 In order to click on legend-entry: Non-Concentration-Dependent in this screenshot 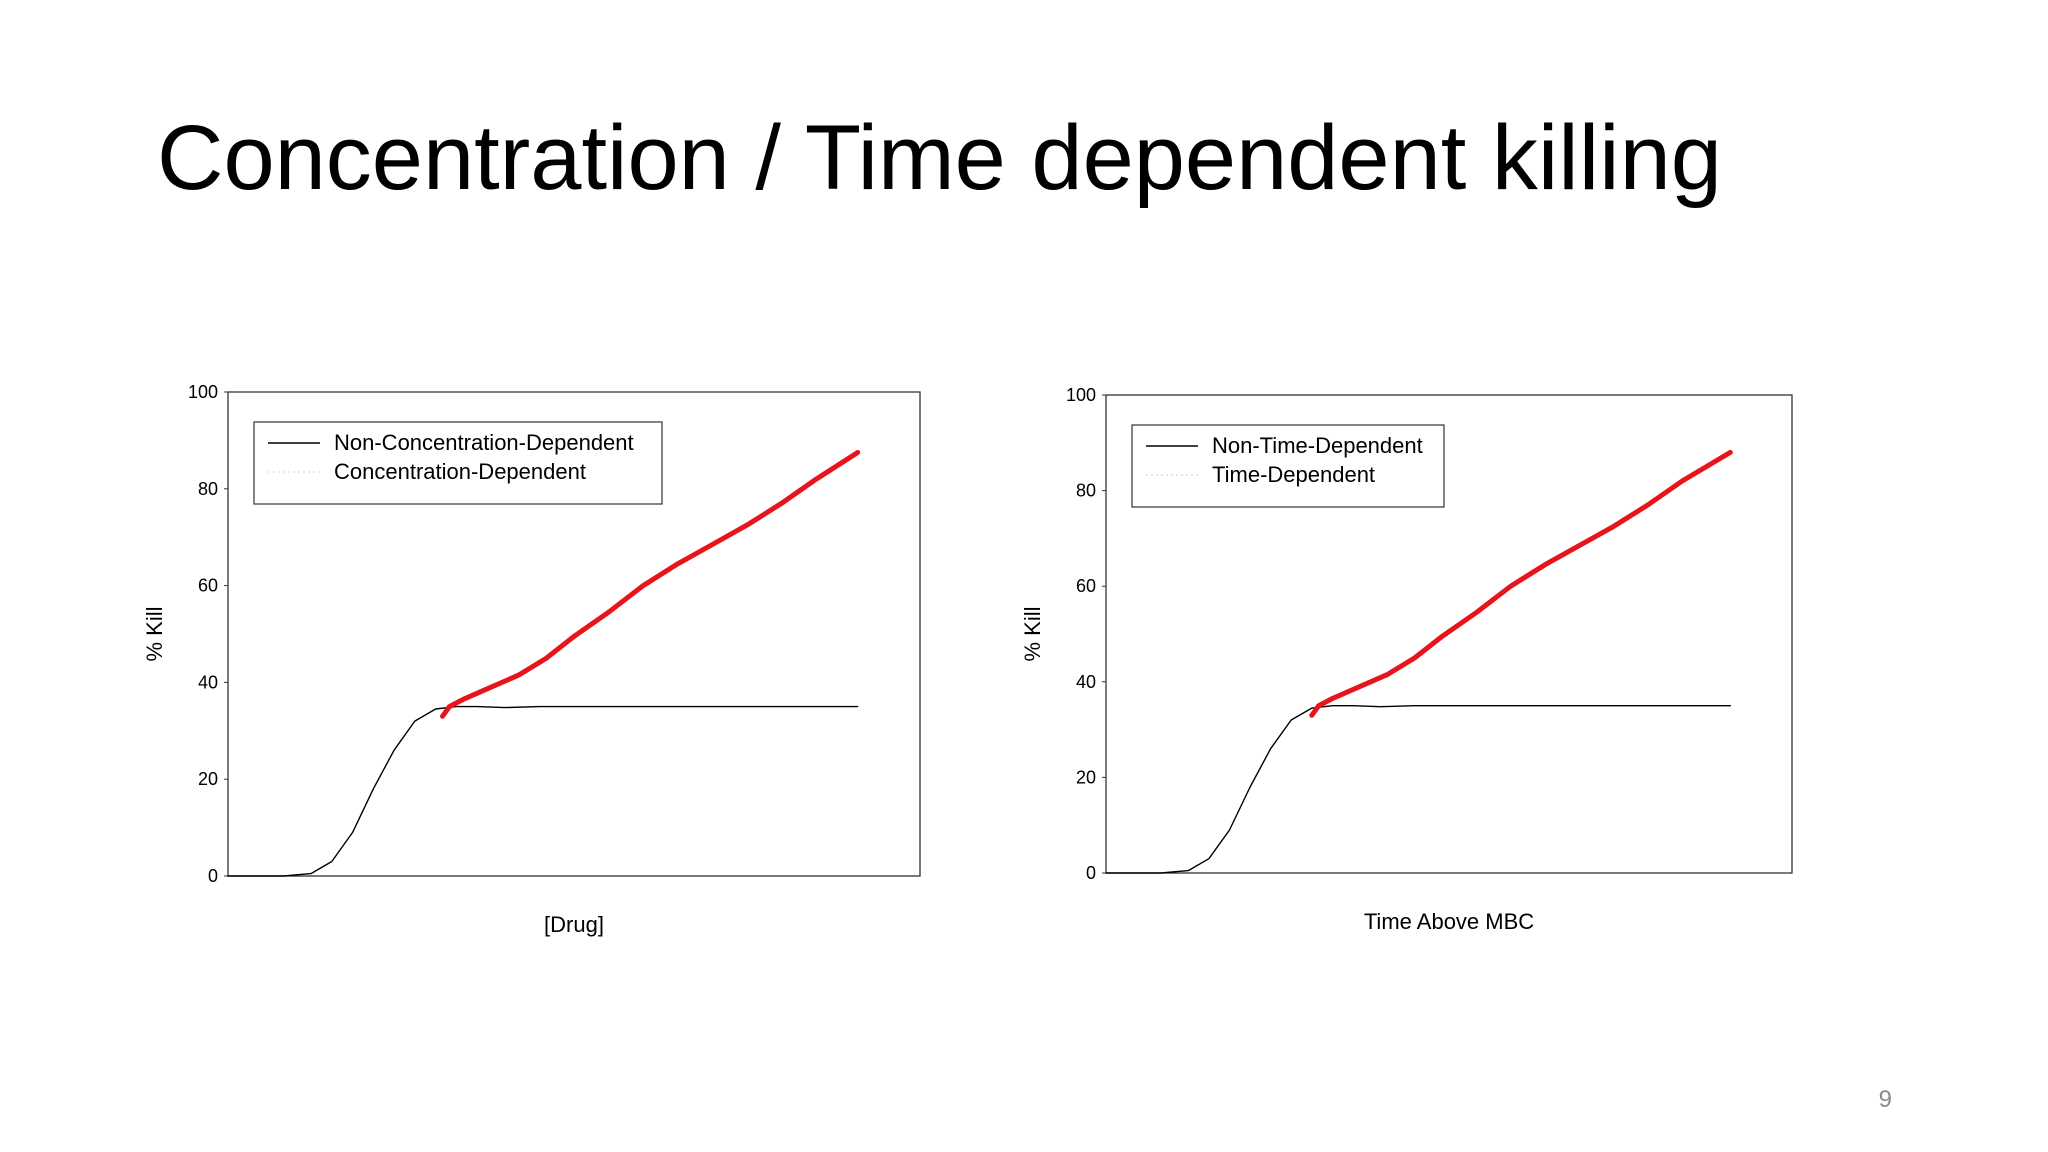, I will do `click(484, 442)`.